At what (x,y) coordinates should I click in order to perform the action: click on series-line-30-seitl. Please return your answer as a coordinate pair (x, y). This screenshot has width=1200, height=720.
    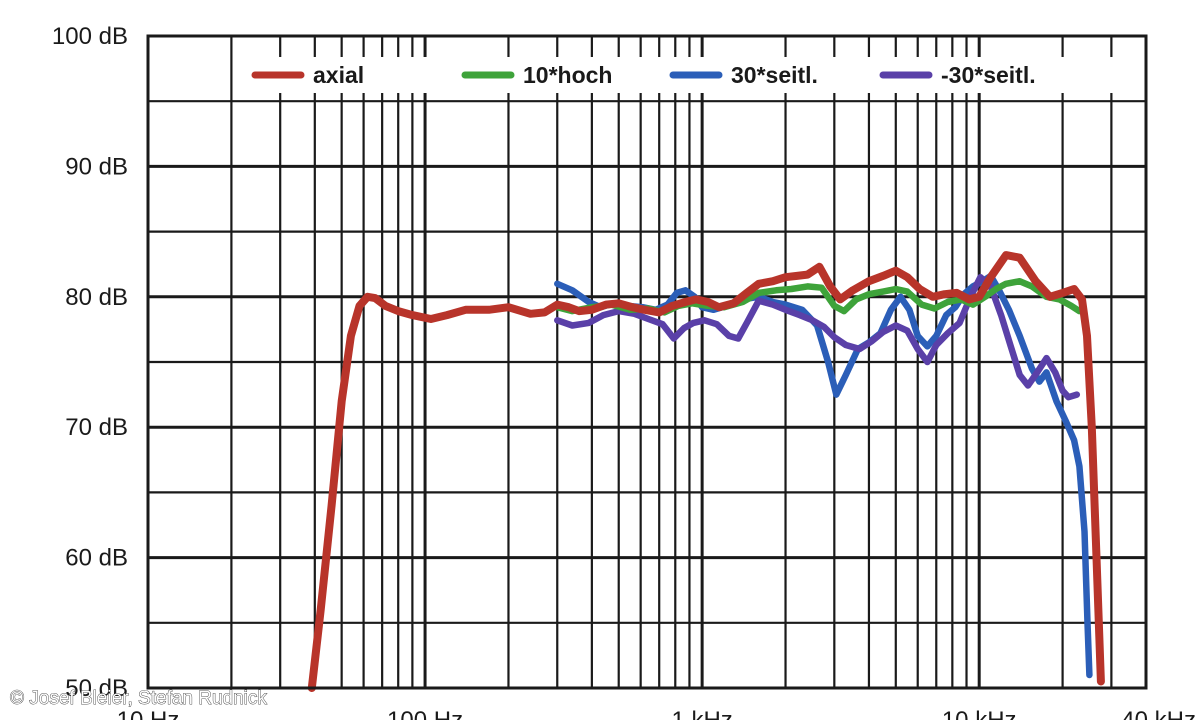
    Looking at the image, I should click on (817, 337).